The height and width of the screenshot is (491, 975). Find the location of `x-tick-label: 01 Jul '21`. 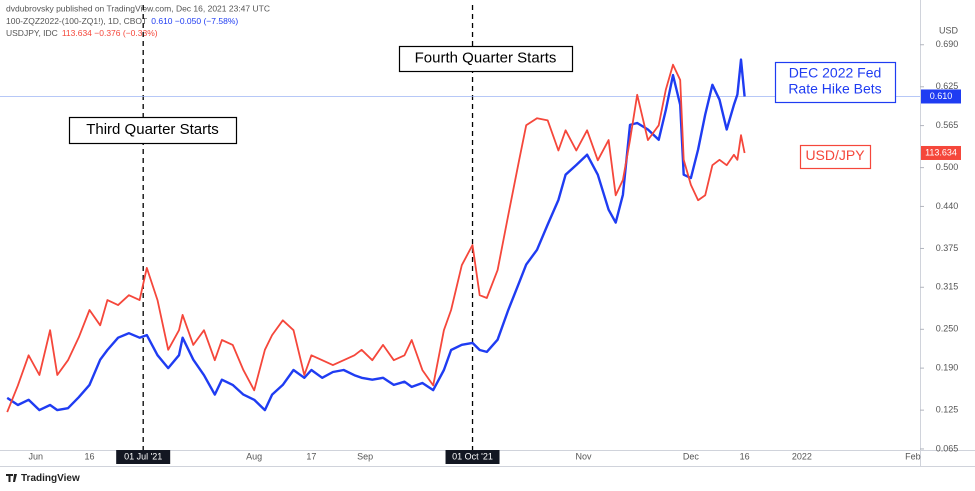

x-tick-label: 01 Jul '21 is located at coordinates (143, 456).